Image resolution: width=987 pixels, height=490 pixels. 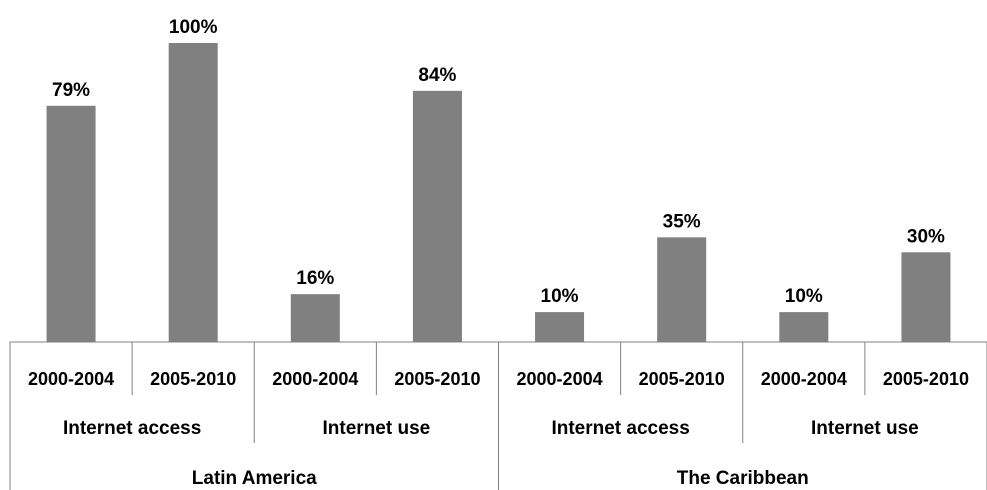 I want to click on data-label: 100%, so click(x=193, y=27).